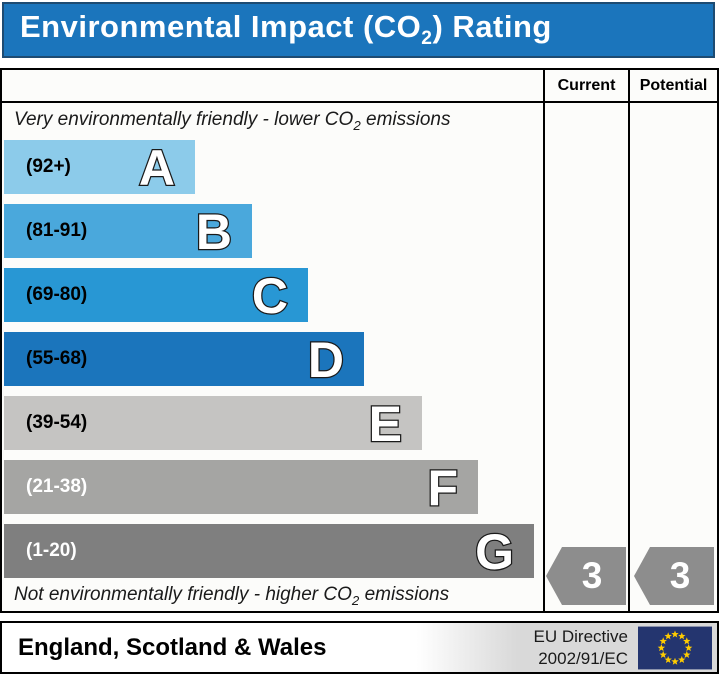 Image resolution: width=719 pixels, height=675 pixels. What do you see at coordinates (157, 168) in the screenshot?
I see `band-letter: A` at bounding box center [157, 168].